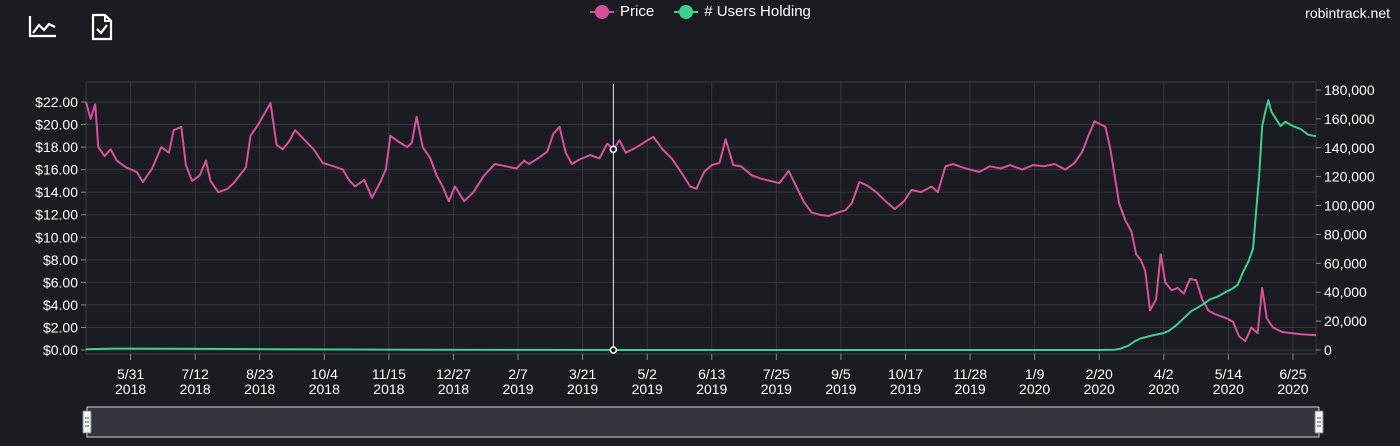 The width and height of the screenshot is (1400, 446). What do you see at coordinates (776, 374) in the screenshot?
I see `x-tick-label: 7/25` at bounding box center [776, 374].